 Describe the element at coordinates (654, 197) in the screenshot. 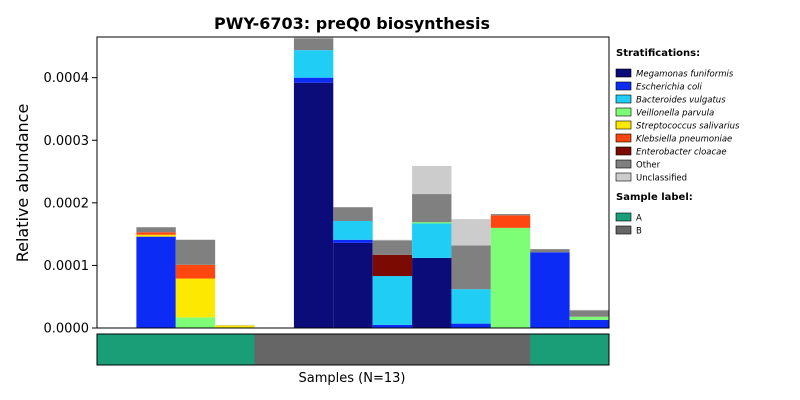

I see `sample-label-legend-title: Sample label:` at that location.